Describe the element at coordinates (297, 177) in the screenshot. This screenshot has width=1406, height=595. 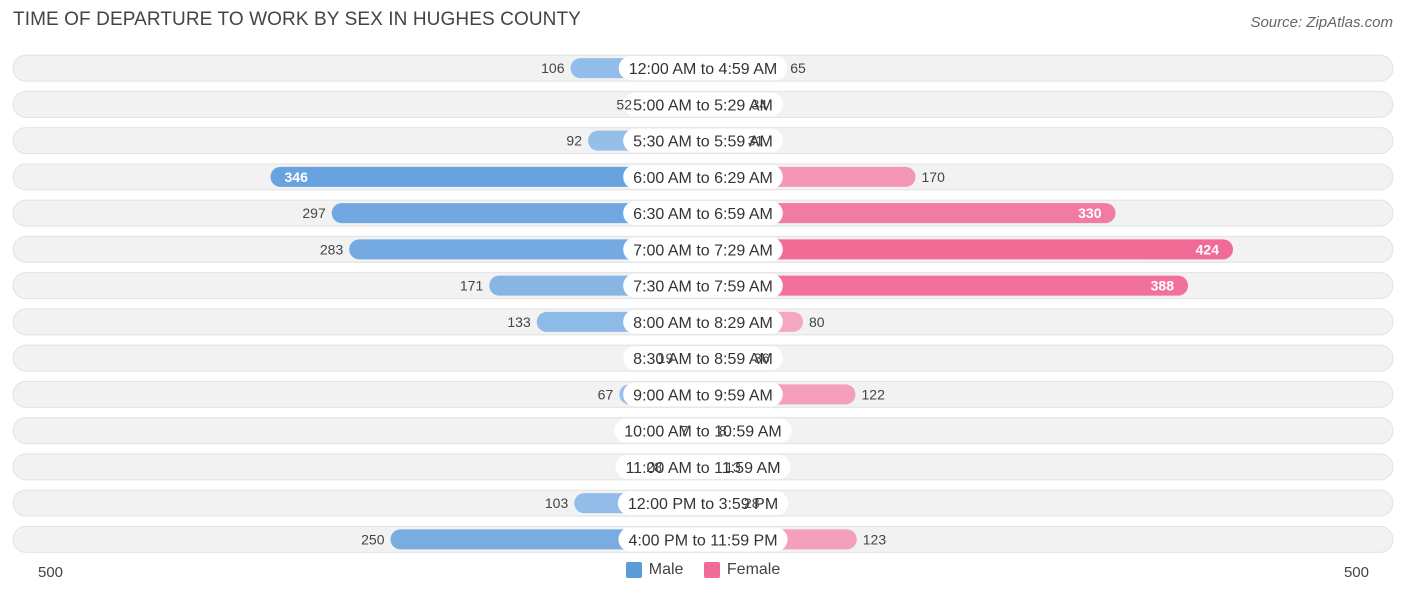
I see `male-value-label: 346` at that location.